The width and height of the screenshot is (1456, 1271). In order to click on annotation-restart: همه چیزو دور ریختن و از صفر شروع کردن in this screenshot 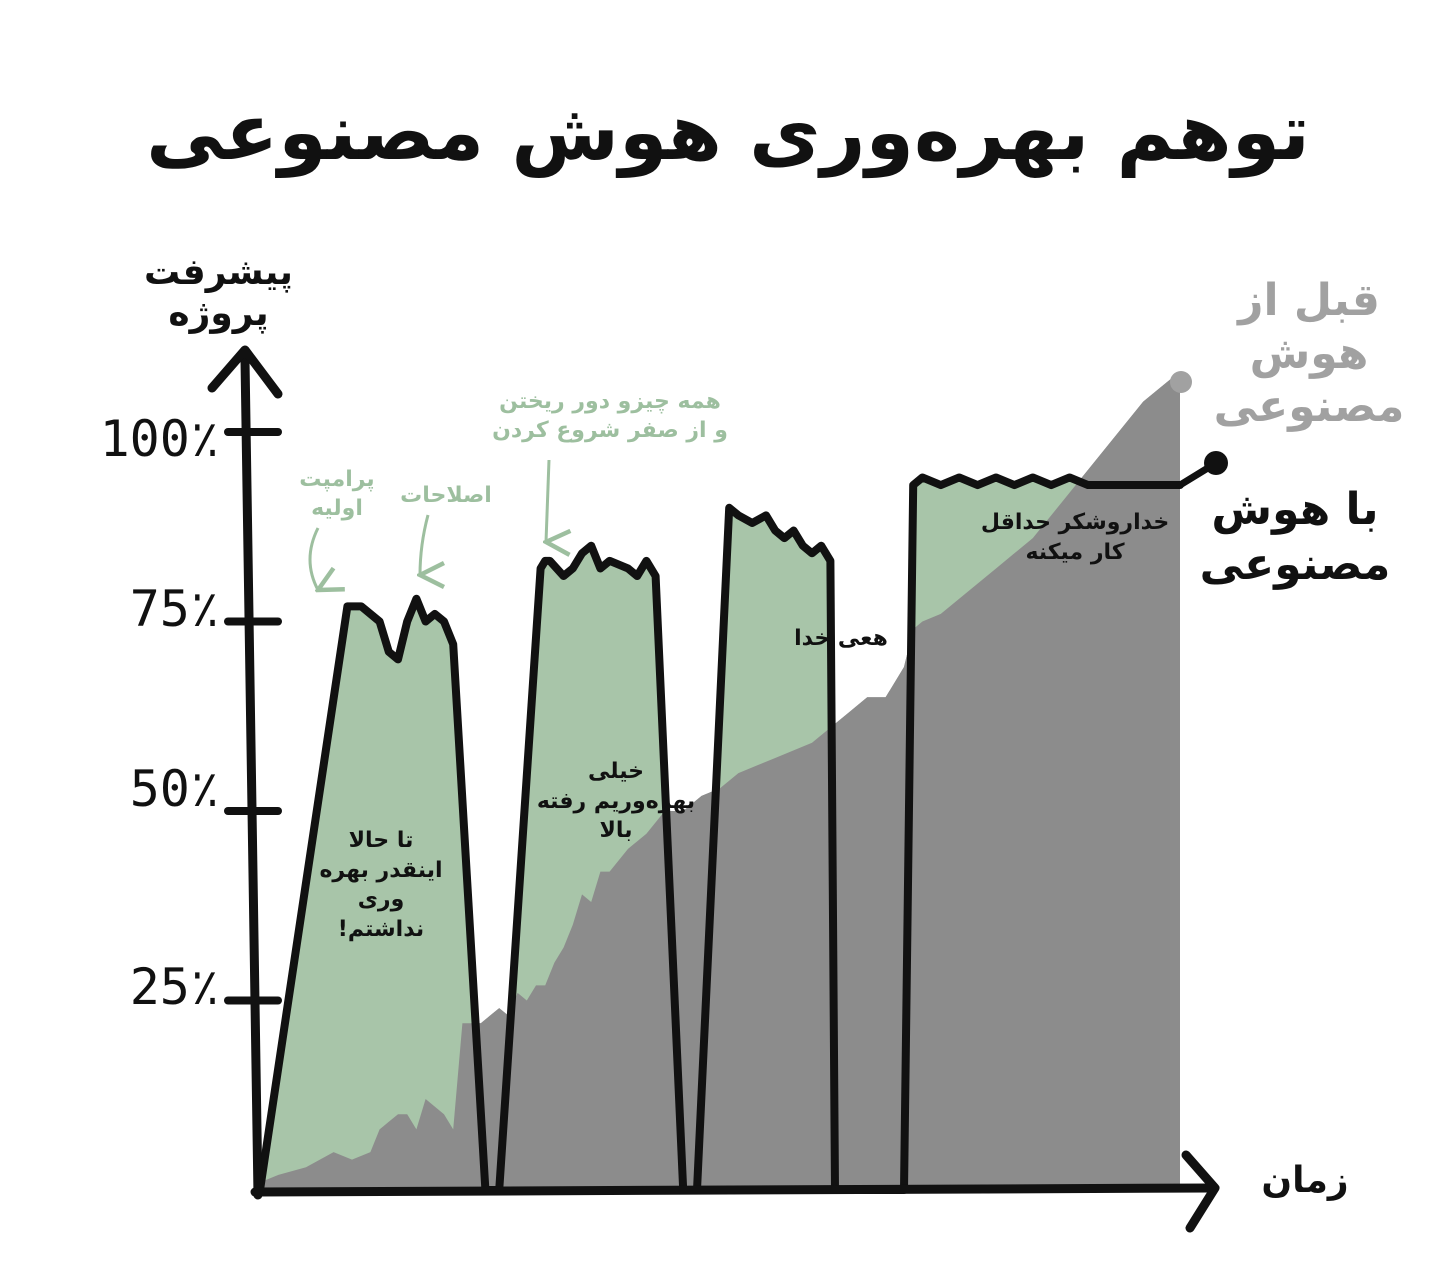, I will do `click(610, 416)`.